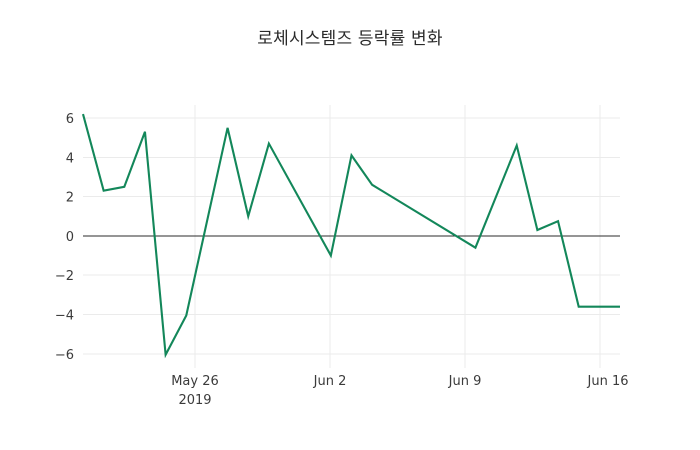 The image size is (700, 450). What do you see at coordinates (608, 381) in the screenshot?
I see `x-tick-jun16: Jun 16` at bounding box center [608, 381].